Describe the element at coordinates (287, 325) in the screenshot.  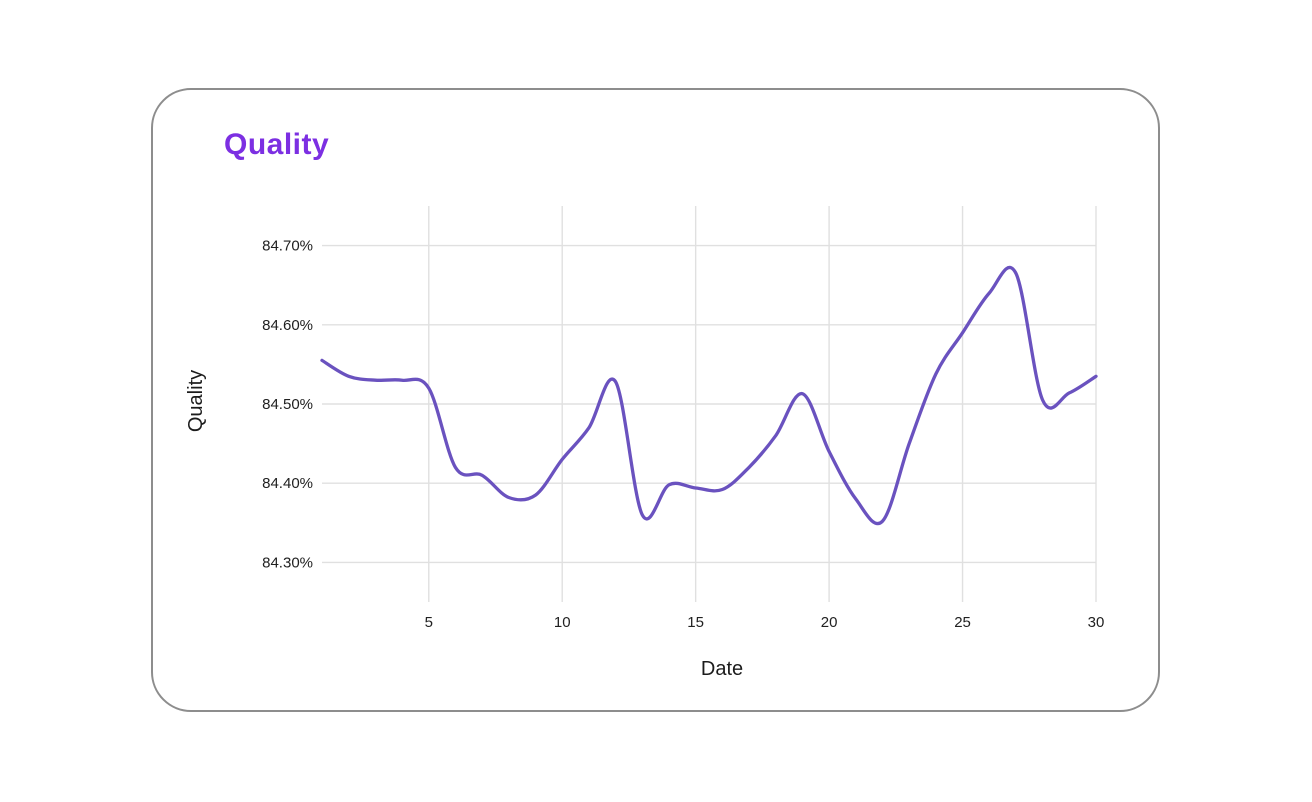
I see `y-tick-label: 84.60%` at that location.